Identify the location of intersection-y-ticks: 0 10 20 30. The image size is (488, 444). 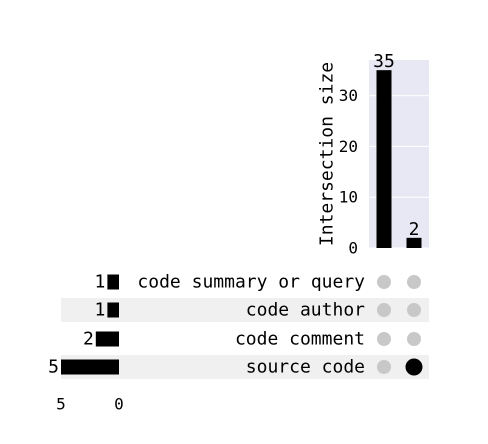
(348, 171).